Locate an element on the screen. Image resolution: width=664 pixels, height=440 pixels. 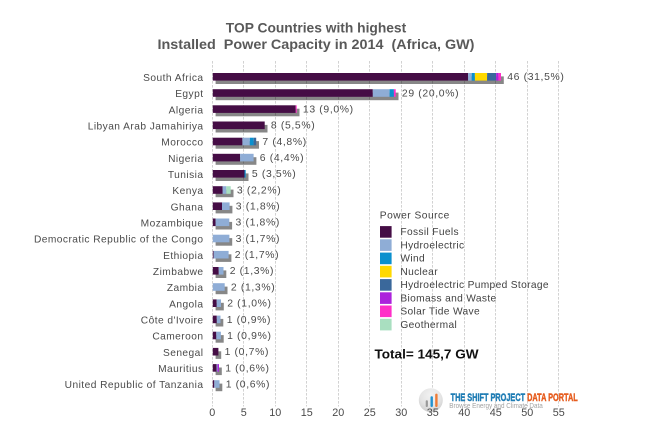
svg-text: 6 (4,4%) is located at coordinates (282, 158).